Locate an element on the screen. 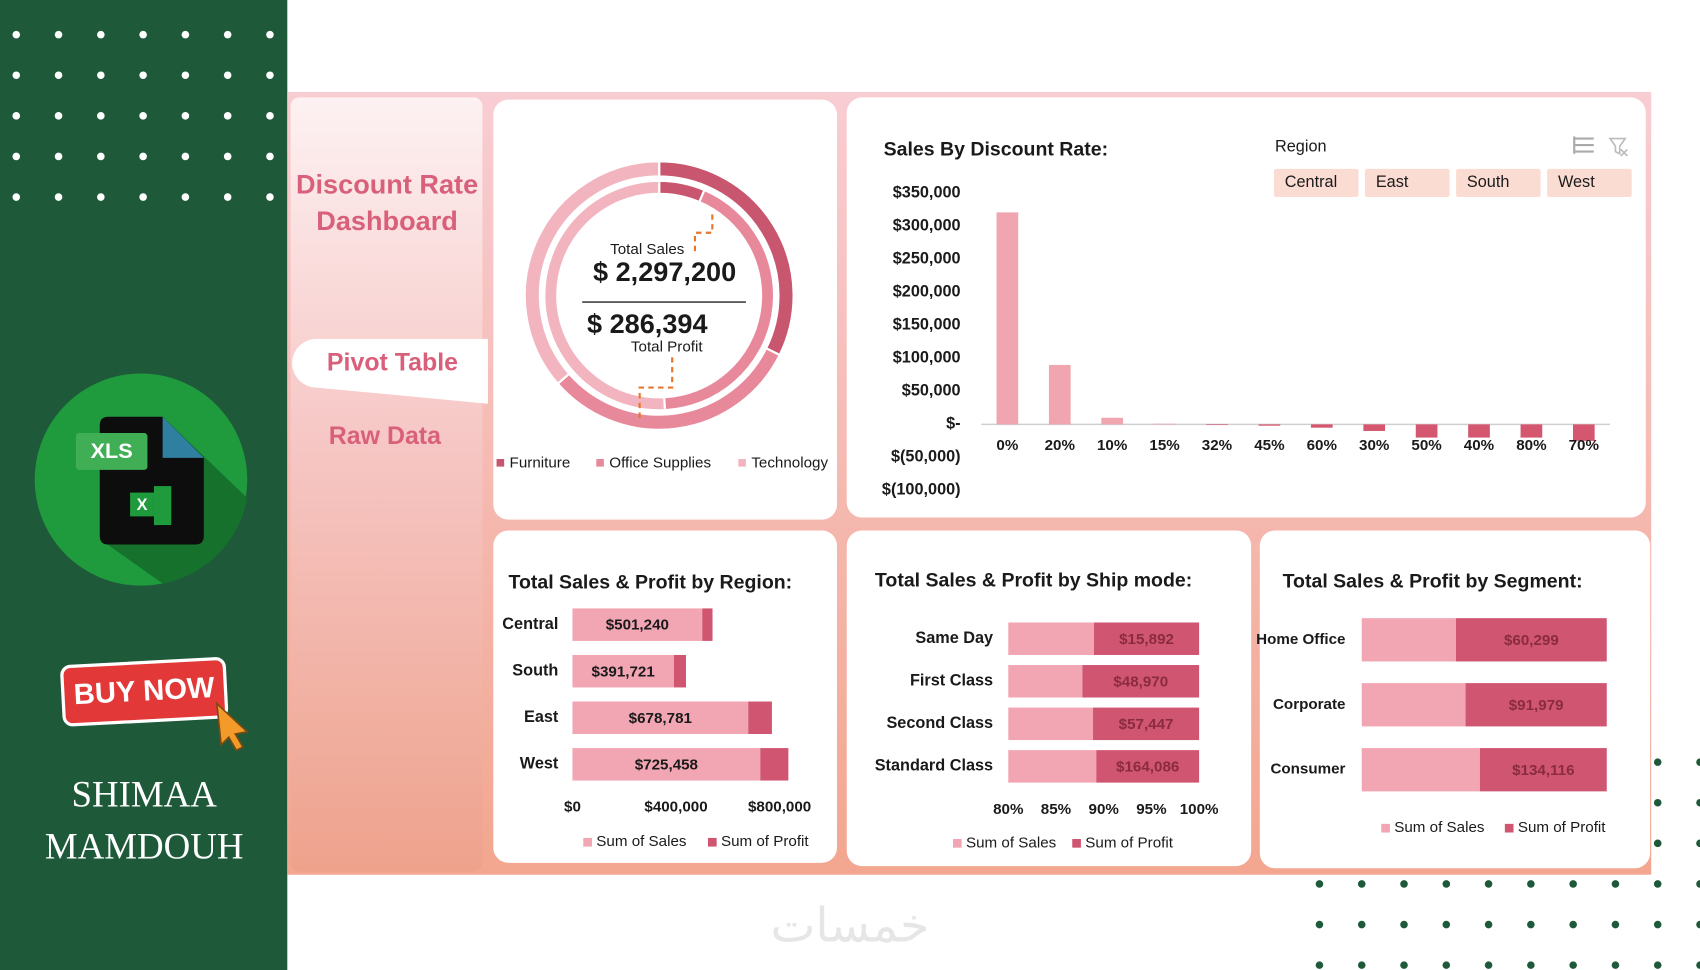 The image size is (1700, 970). buy-button-text: BUY NOW is located at coordinates (144, 691).